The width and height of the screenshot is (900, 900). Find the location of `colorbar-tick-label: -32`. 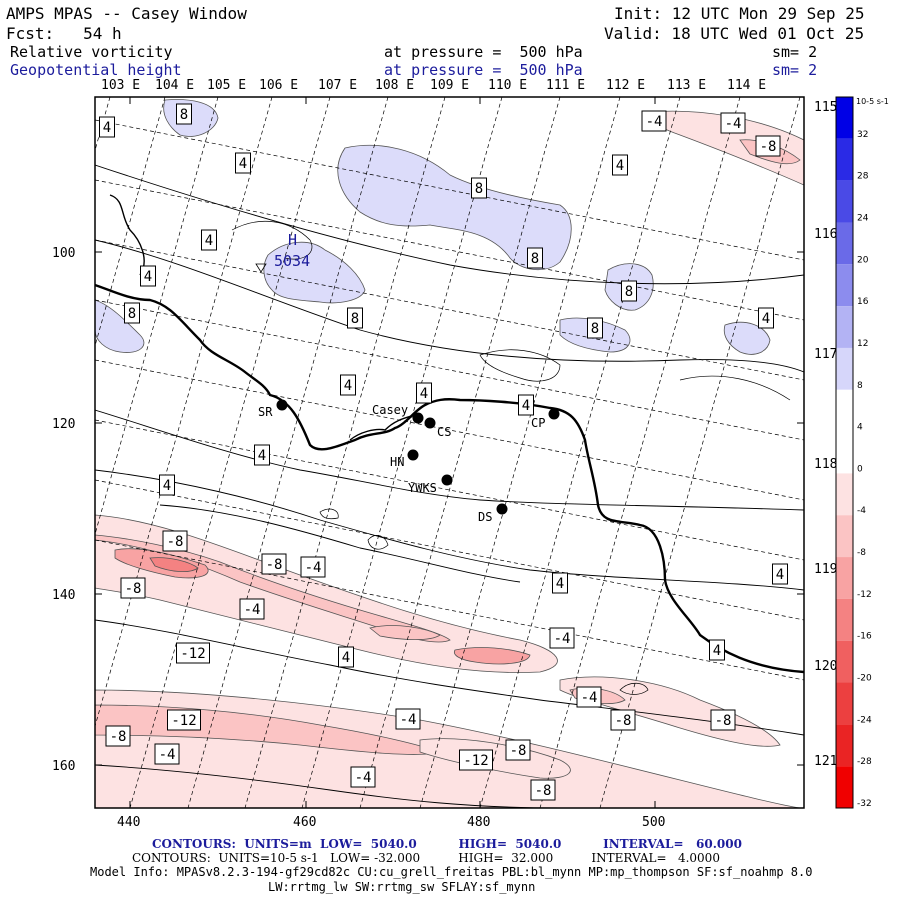

colorbar-tick-label: -32 is located at coordinates (864, 804).